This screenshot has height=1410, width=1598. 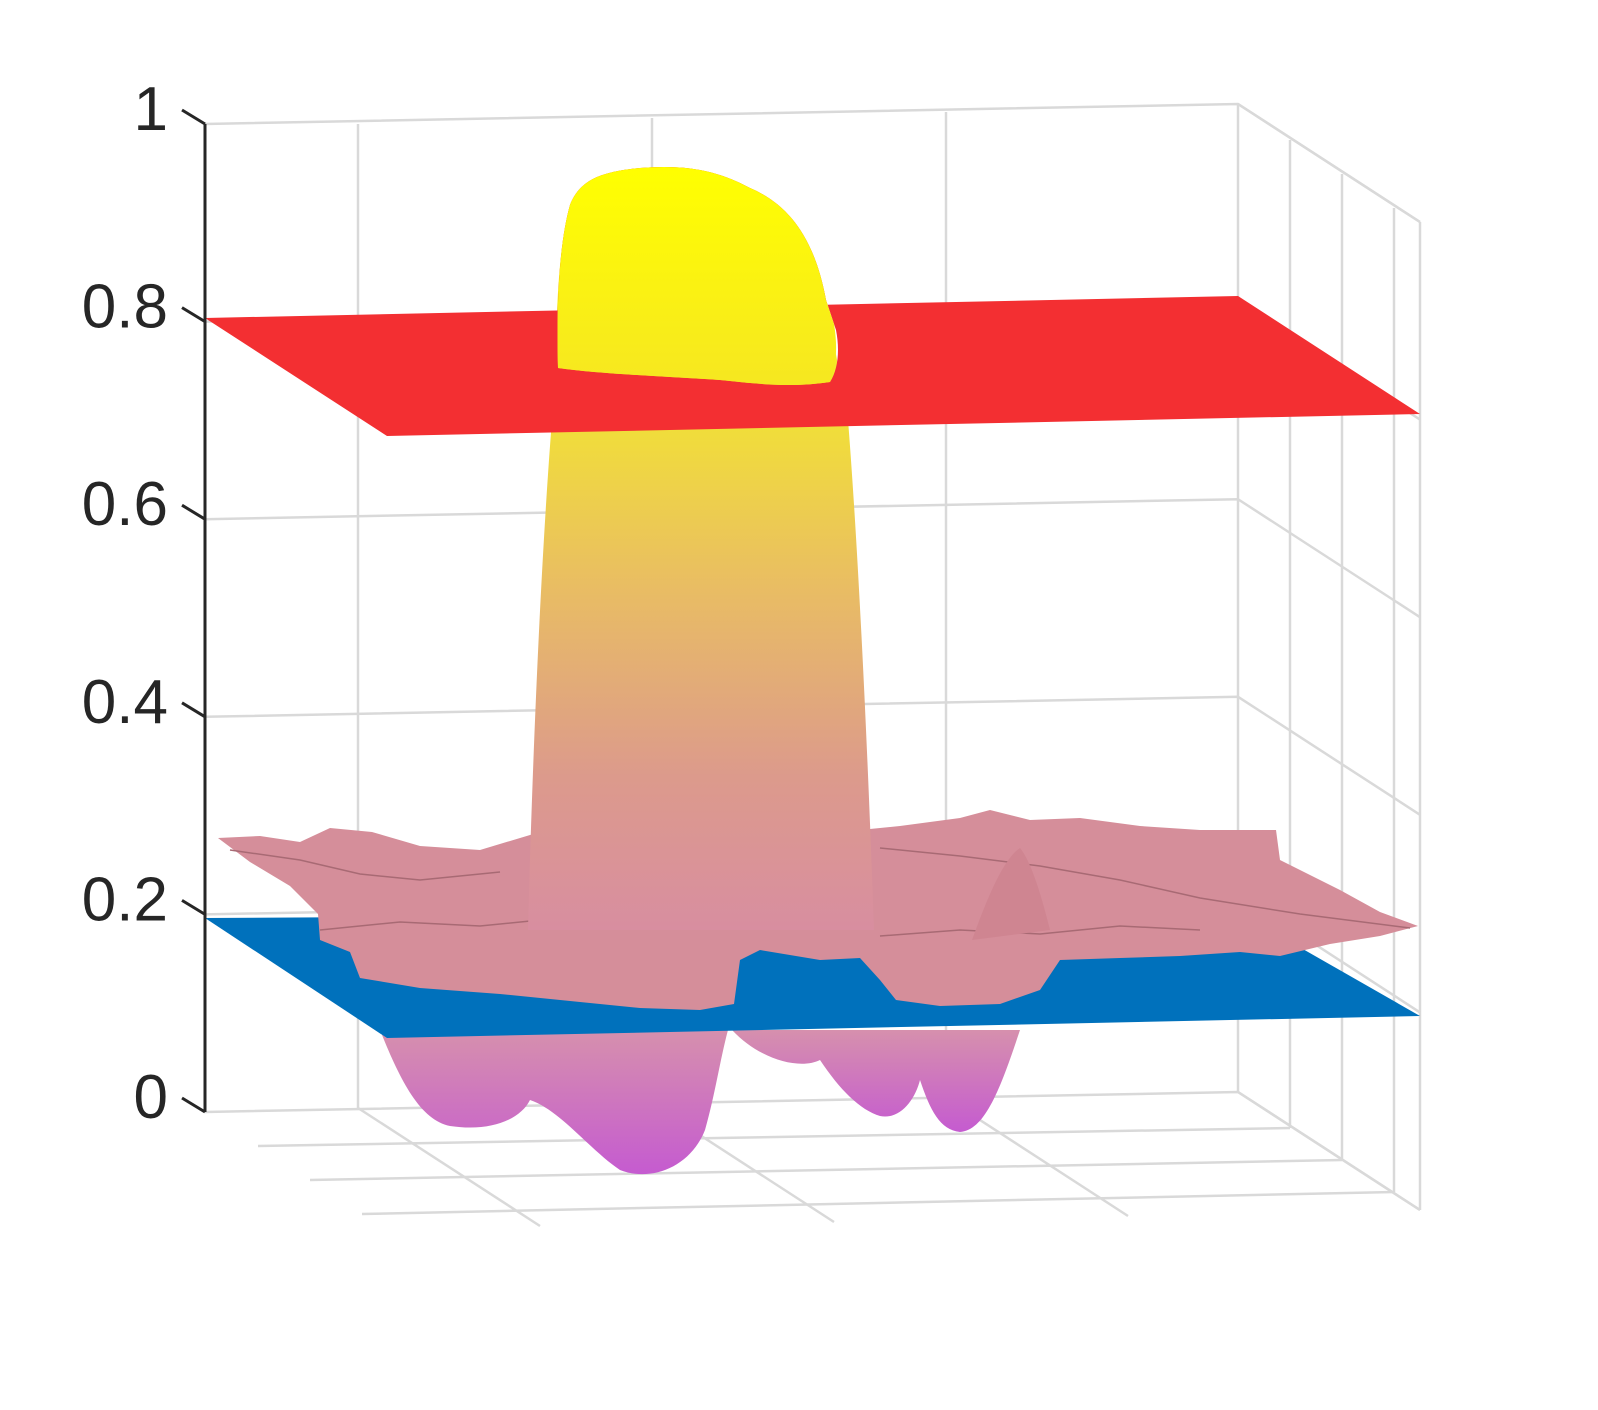 I want to click on surface-peak-cap, so click(x=697, y=276).